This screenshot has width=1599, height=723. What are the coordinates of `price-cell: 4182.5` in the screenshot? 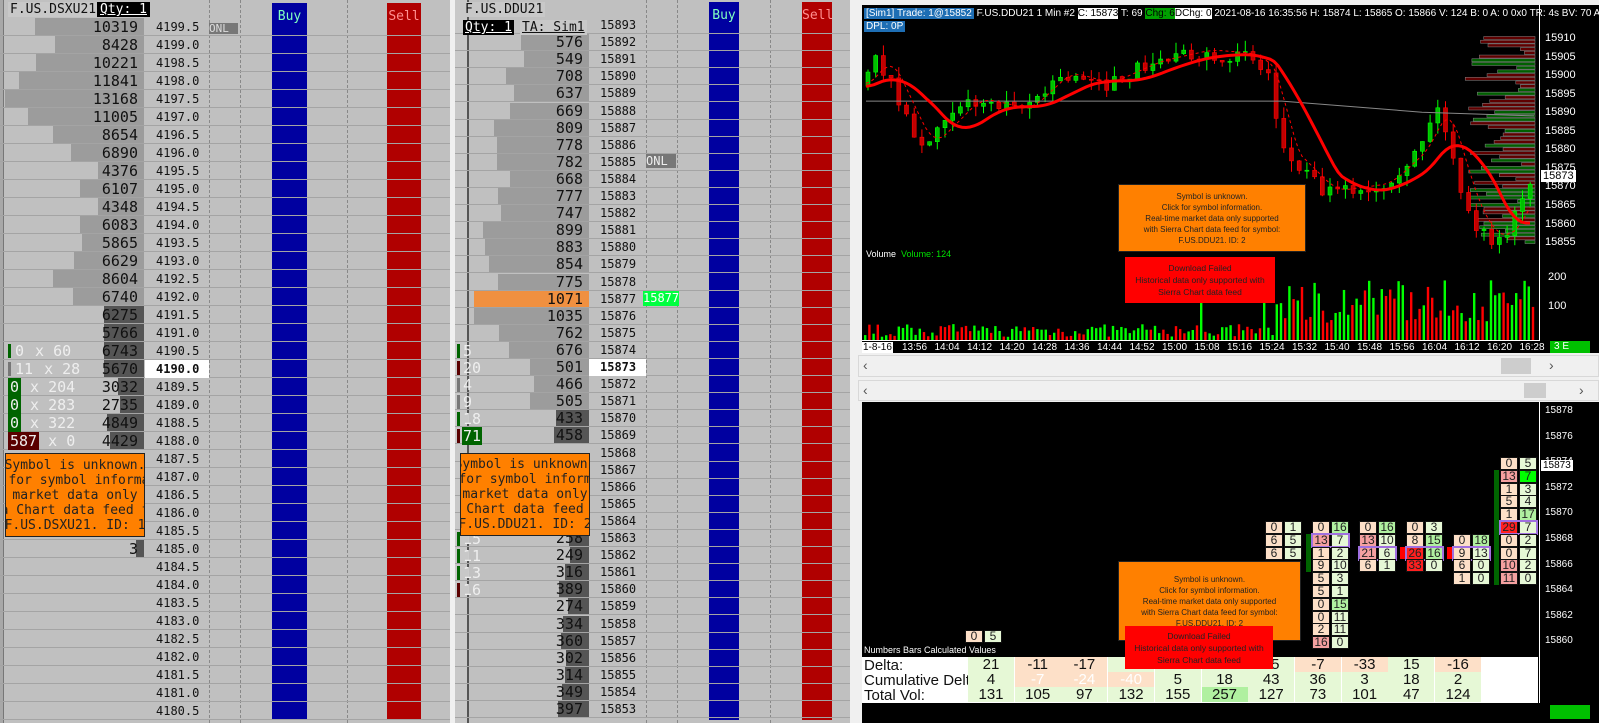 It's located at (178, 639).